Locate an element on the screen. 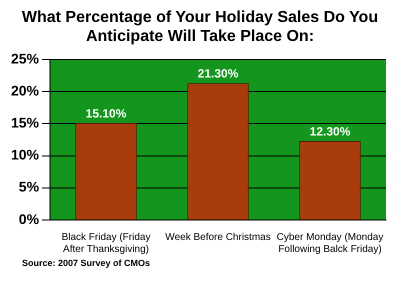  x-tick-label: Black Friday (Friday After Thanksgiving) is located at coordinates (106, 243).